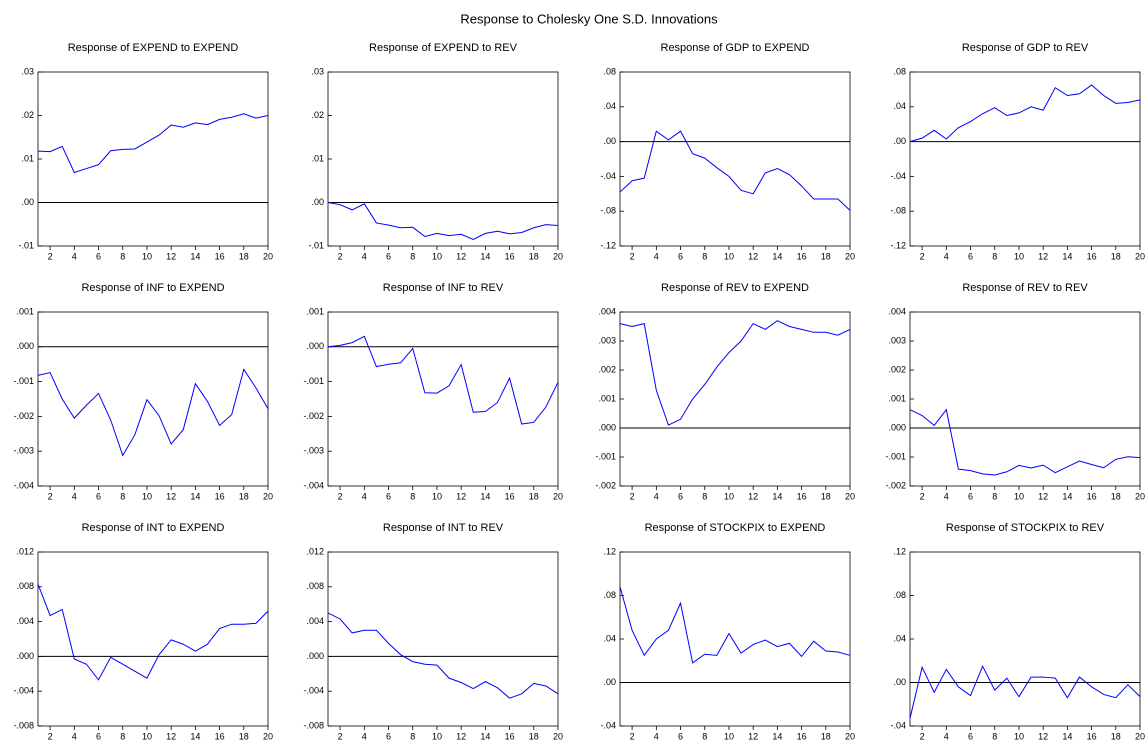 This screenshot has height=747, width=1148. What do you see at coordinates (443, 48) in the screenshot?
I see `panel-title: Response of EXPEND to REV` at bounding box center [443, 48].